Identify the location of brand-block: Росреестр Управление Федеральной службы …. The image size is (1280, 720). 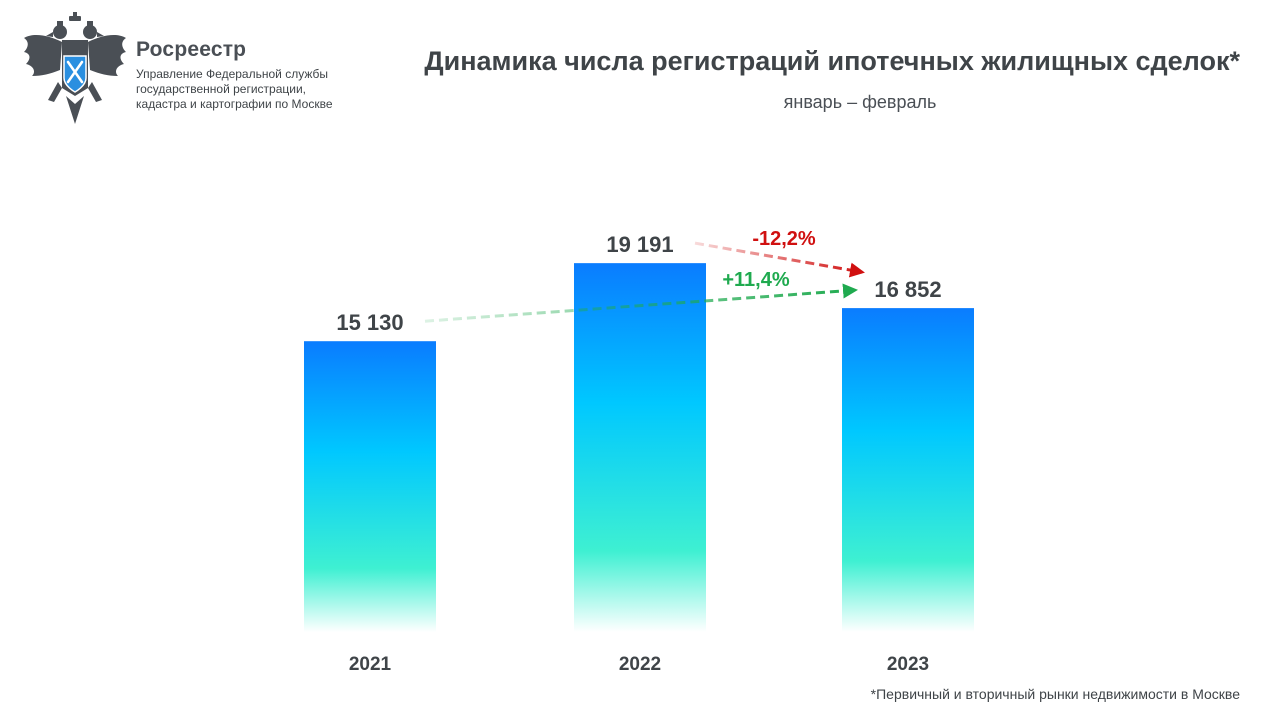
(256, 75).